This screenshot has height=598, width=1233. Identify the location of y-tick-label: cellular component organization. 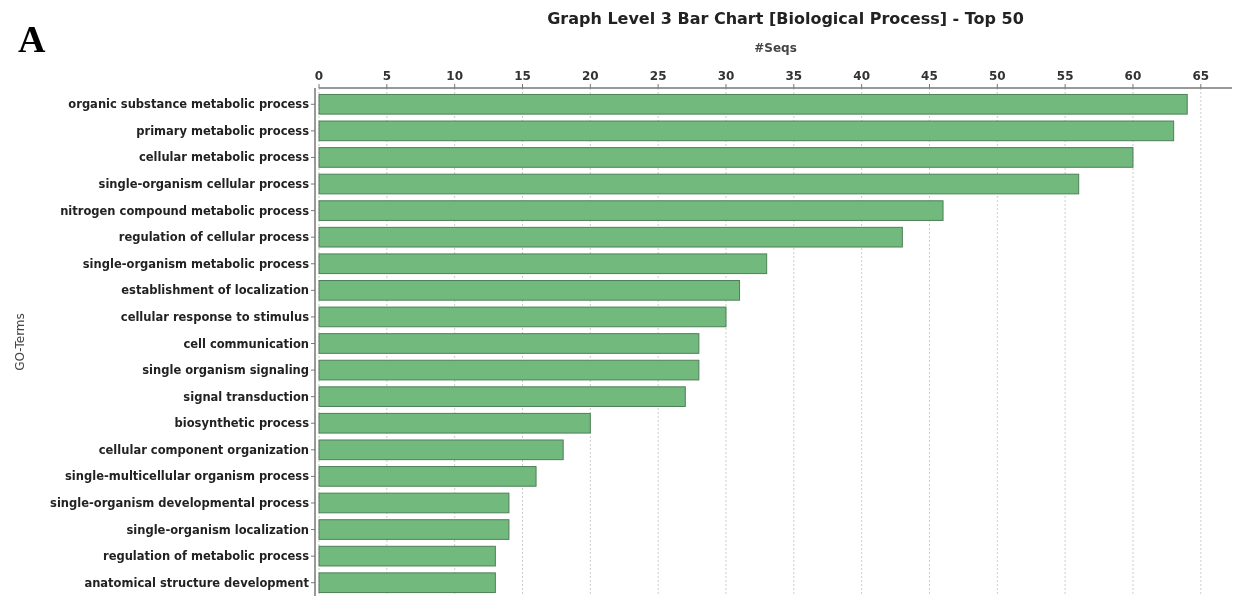
(203, 449).